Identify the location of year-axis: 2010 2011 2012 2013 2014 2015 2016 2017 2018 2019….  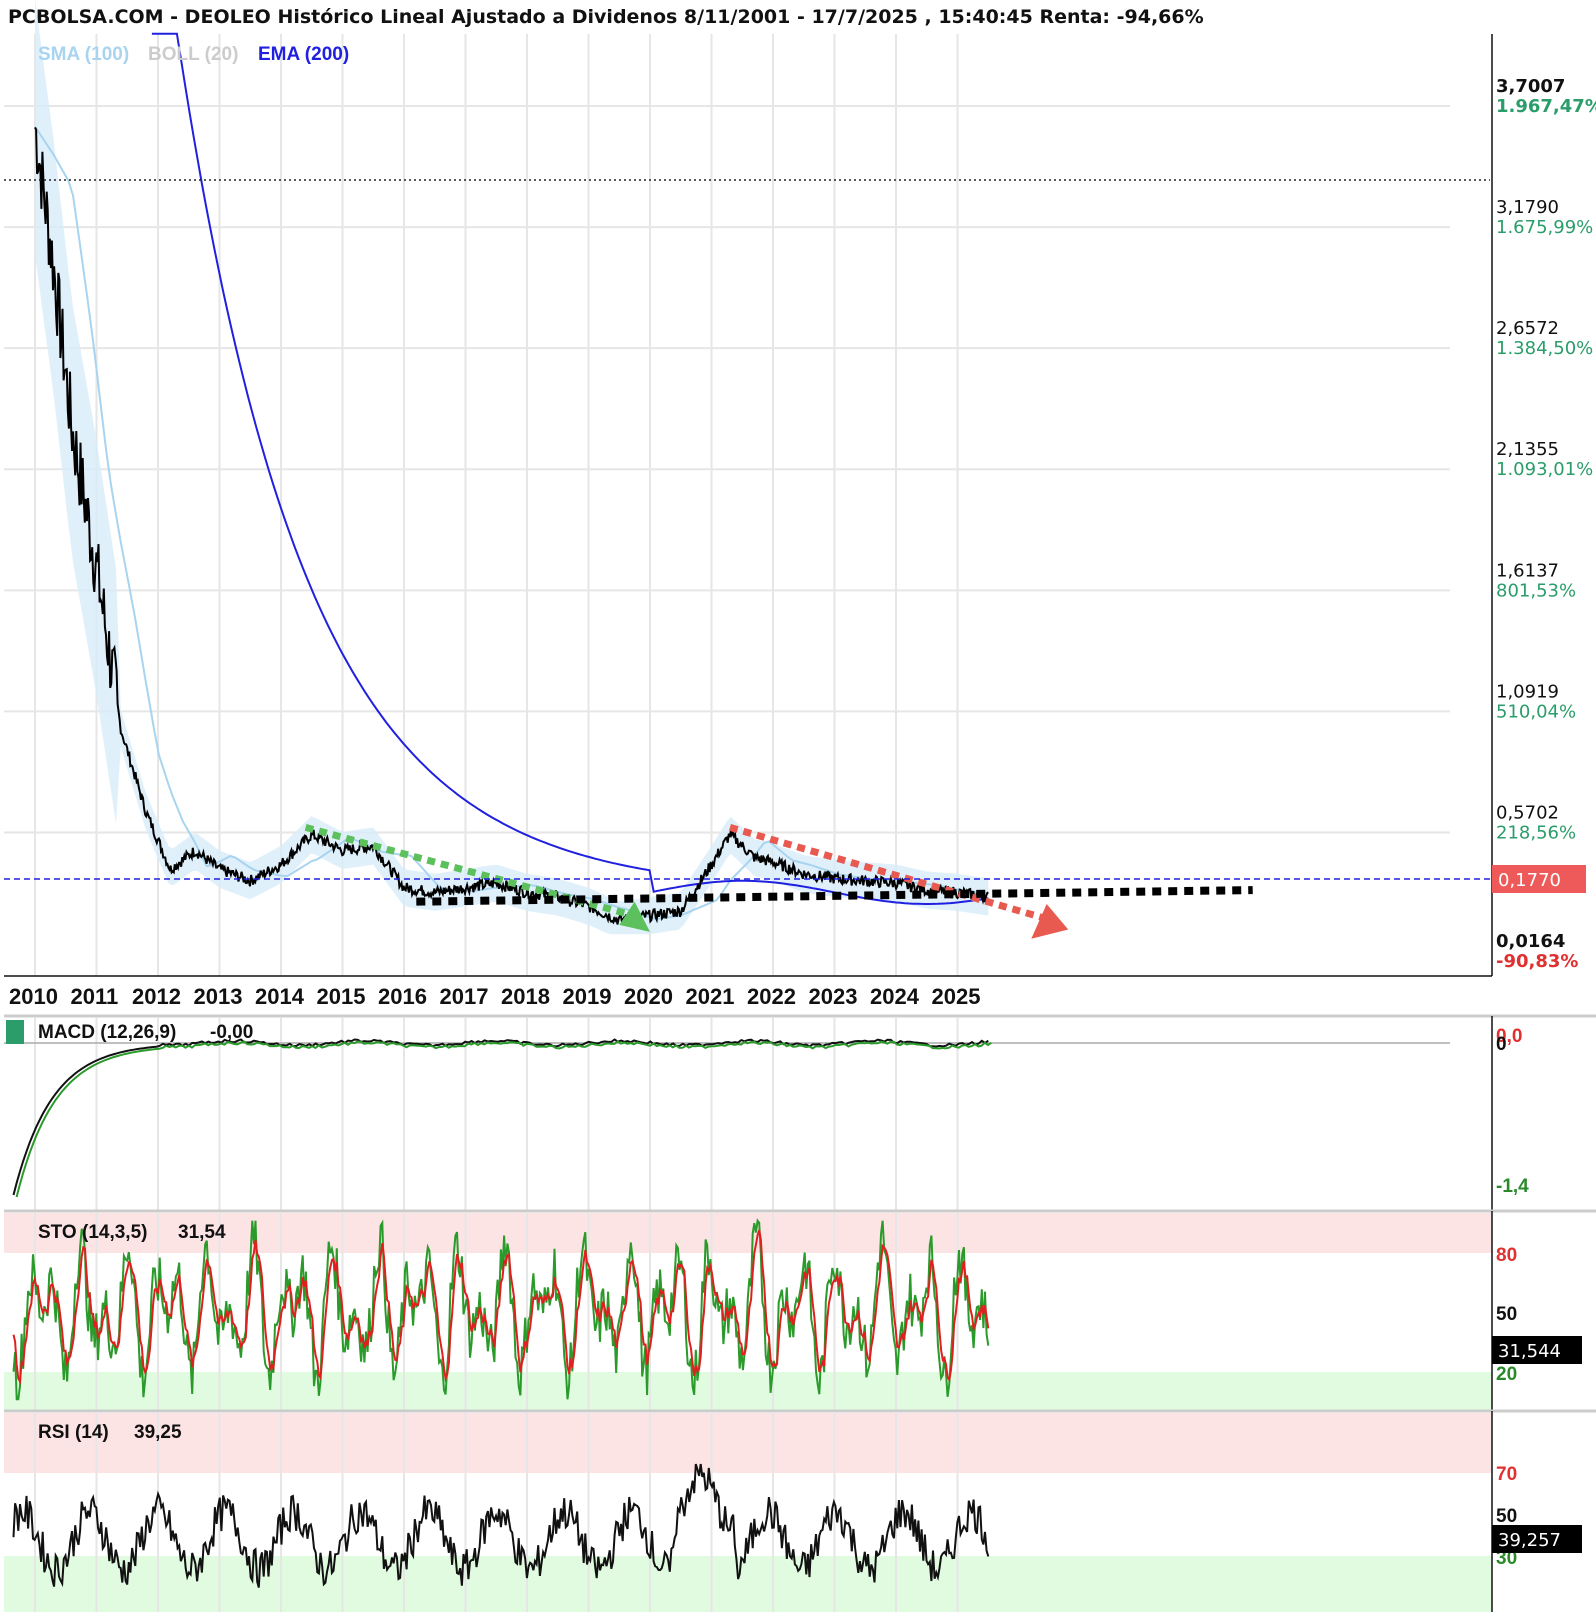
(494, 996).